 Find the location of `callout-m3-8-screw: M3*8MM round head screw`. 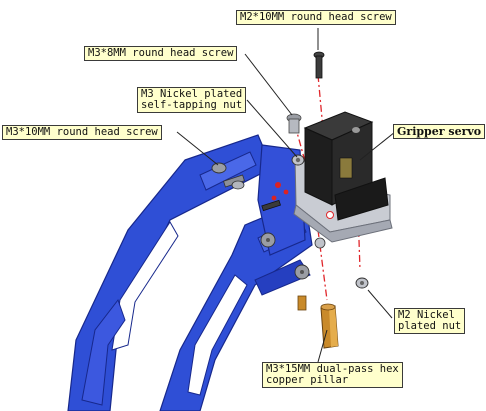

callout-m3-8-screw: M3*8MM round head screw is located at coordinates (161, 53).